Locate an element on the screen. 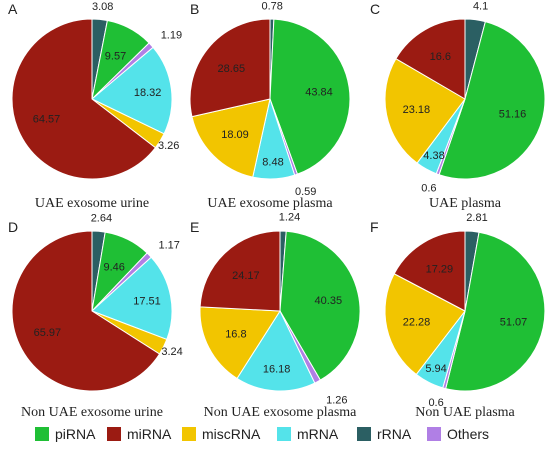 The width and height of the screenshot is (550, 452). legend-label-miscrna: miscRNA is located at coordinates (231, 434).